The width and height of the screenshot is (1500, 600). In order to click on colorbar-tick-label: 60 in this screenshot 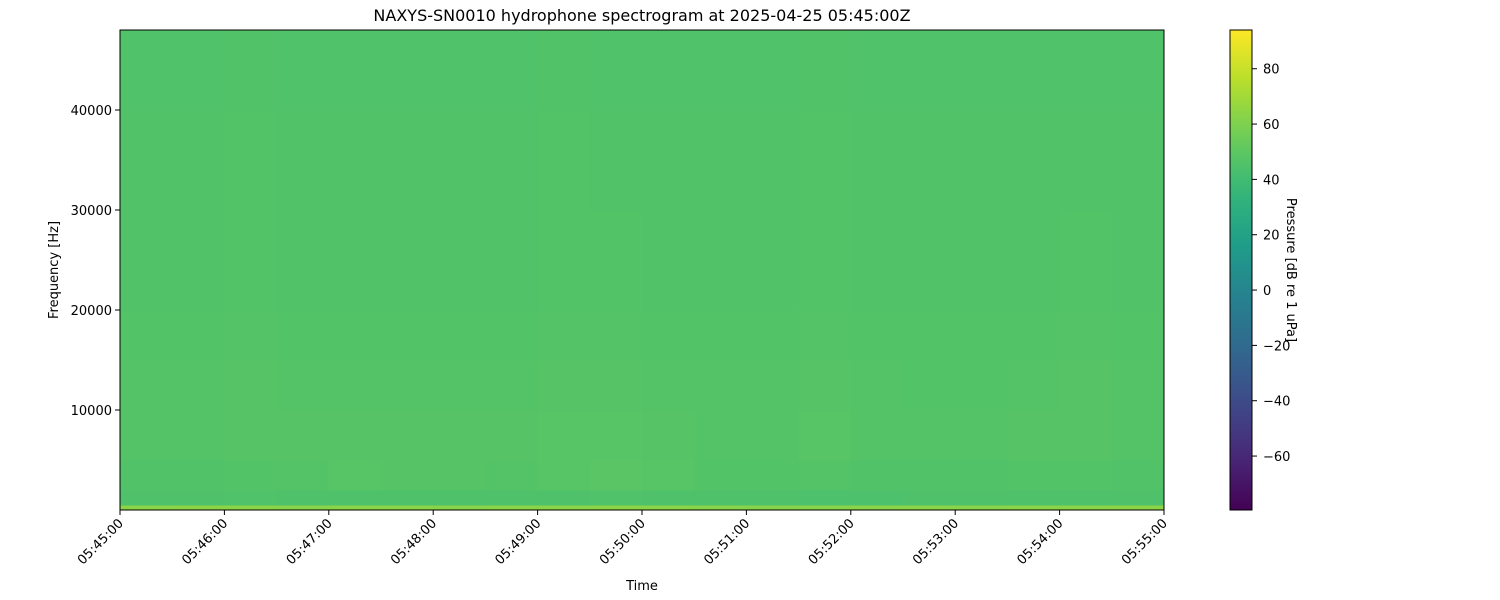, I will do `click(1271, 125)`.